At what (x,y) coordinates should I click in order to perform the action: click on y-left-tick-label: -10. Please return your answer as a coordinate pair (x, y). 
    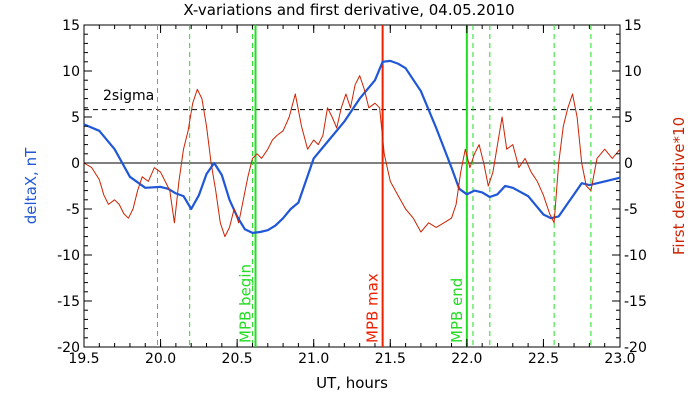
    Looking at the image, I should click on (68, 256).